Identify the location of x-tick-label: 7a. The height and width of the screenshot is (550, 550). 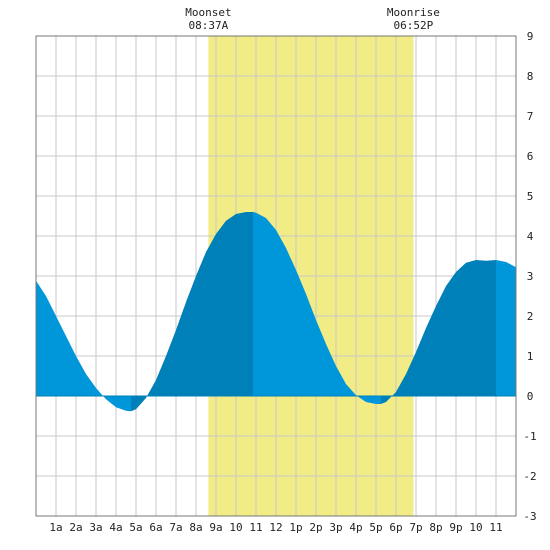
(175, 527).